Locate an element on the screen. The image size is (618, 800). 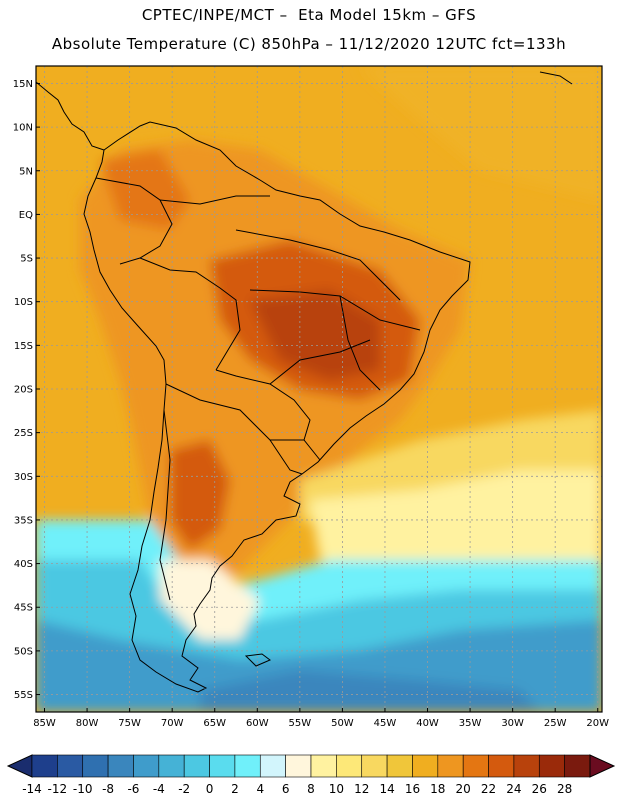
colorbar-label: -4 is located at coordinates (159, 789).